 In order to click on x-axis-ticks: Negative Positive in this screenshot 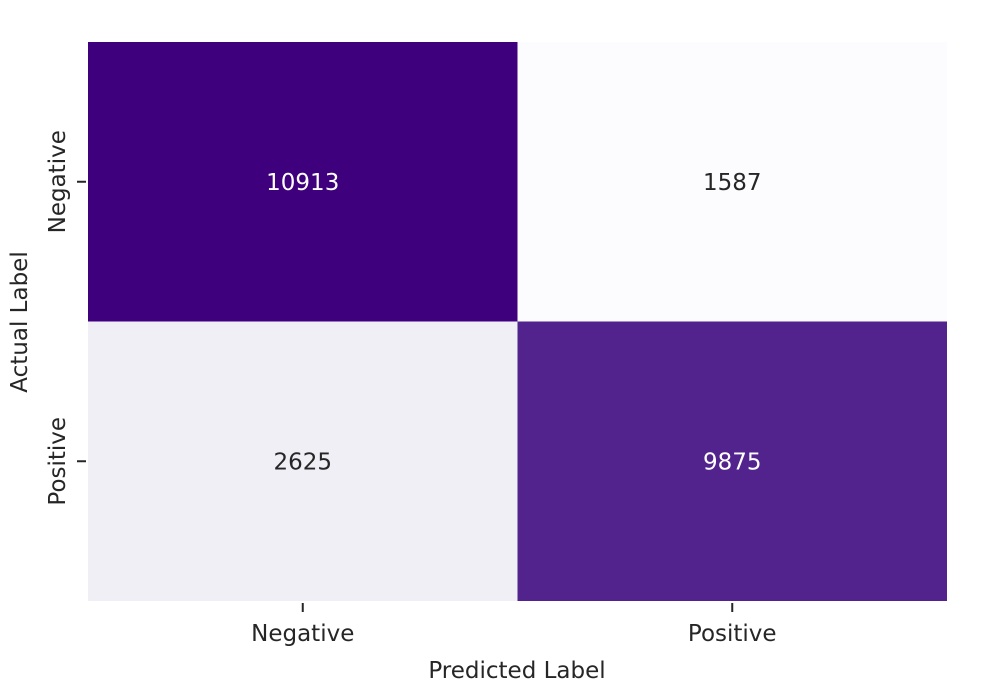, I will do `click(514, 625)`.